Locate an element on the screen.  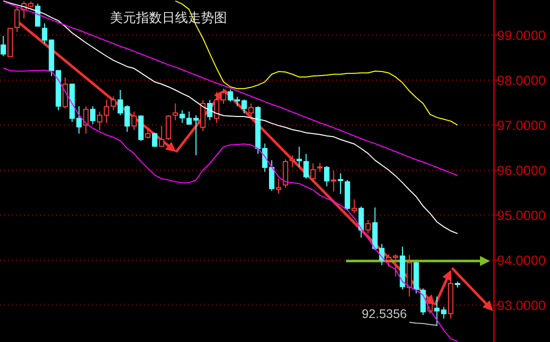
y-tick-label: 93.0000 is located at coordinates (521, 306).